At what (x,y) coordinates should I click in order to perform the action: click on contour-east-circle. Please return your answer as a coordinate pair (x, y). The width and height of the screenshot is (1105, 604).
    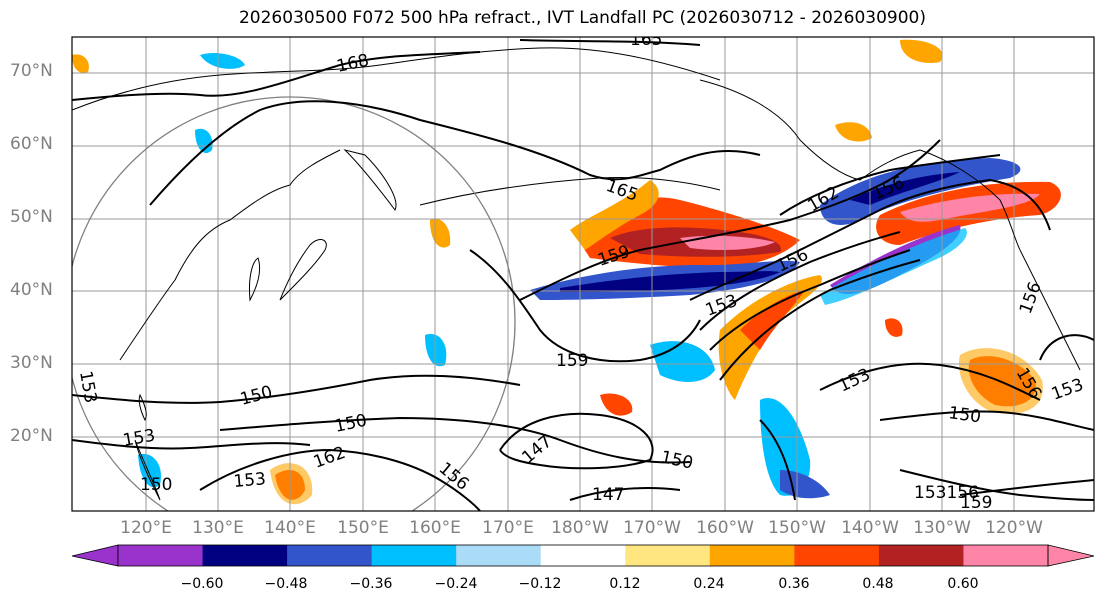
    Looking at the image, I should click on (1066, 347).